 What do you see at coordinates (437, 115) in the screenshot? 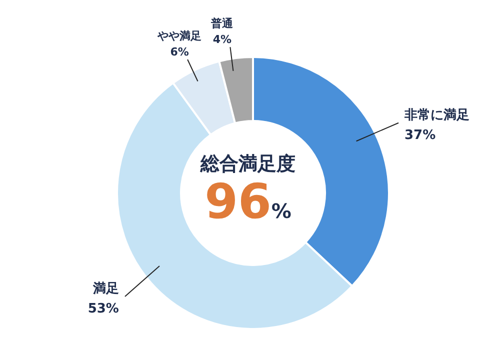
I see `slice-label: 非常に満足` at bounding box center [437, 115].